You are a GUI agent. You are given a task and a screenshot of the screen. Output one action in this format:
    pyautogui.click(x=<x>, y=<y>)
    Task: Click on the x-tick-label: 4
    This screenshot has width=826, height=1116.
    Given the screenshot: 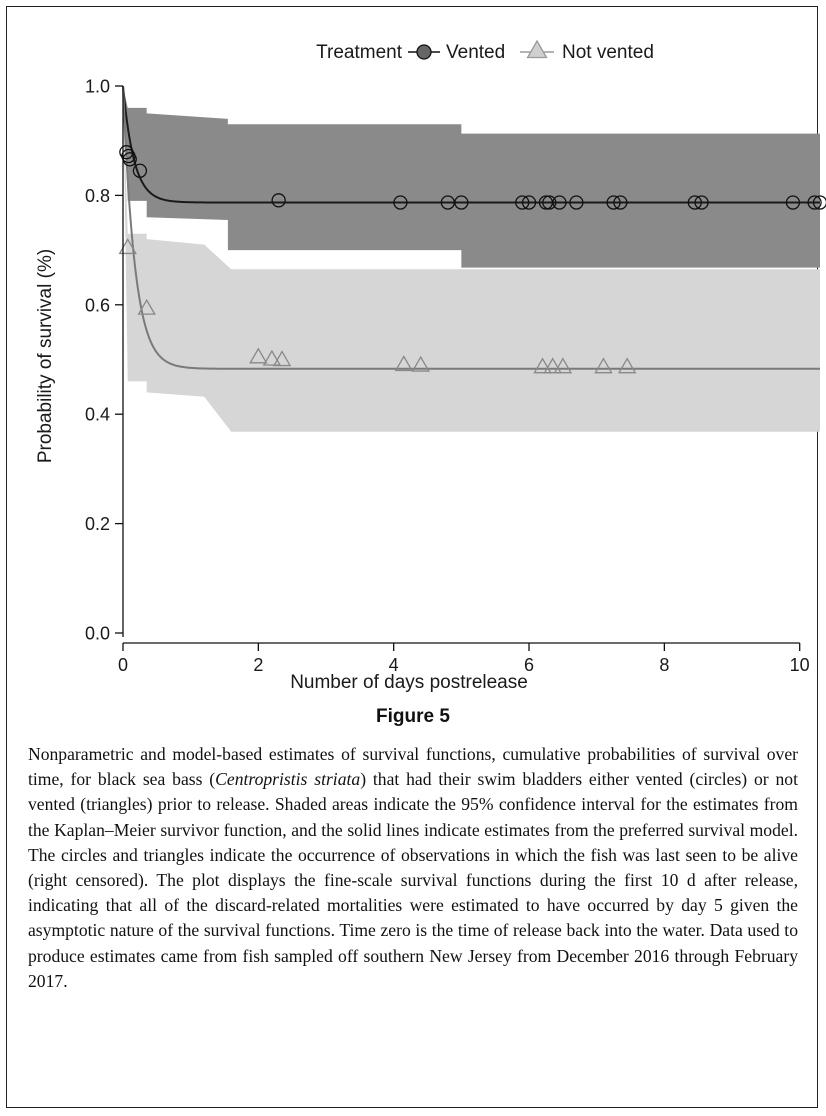 What is the action you would take?
    pyautogui.click(x=394, y=665)
    